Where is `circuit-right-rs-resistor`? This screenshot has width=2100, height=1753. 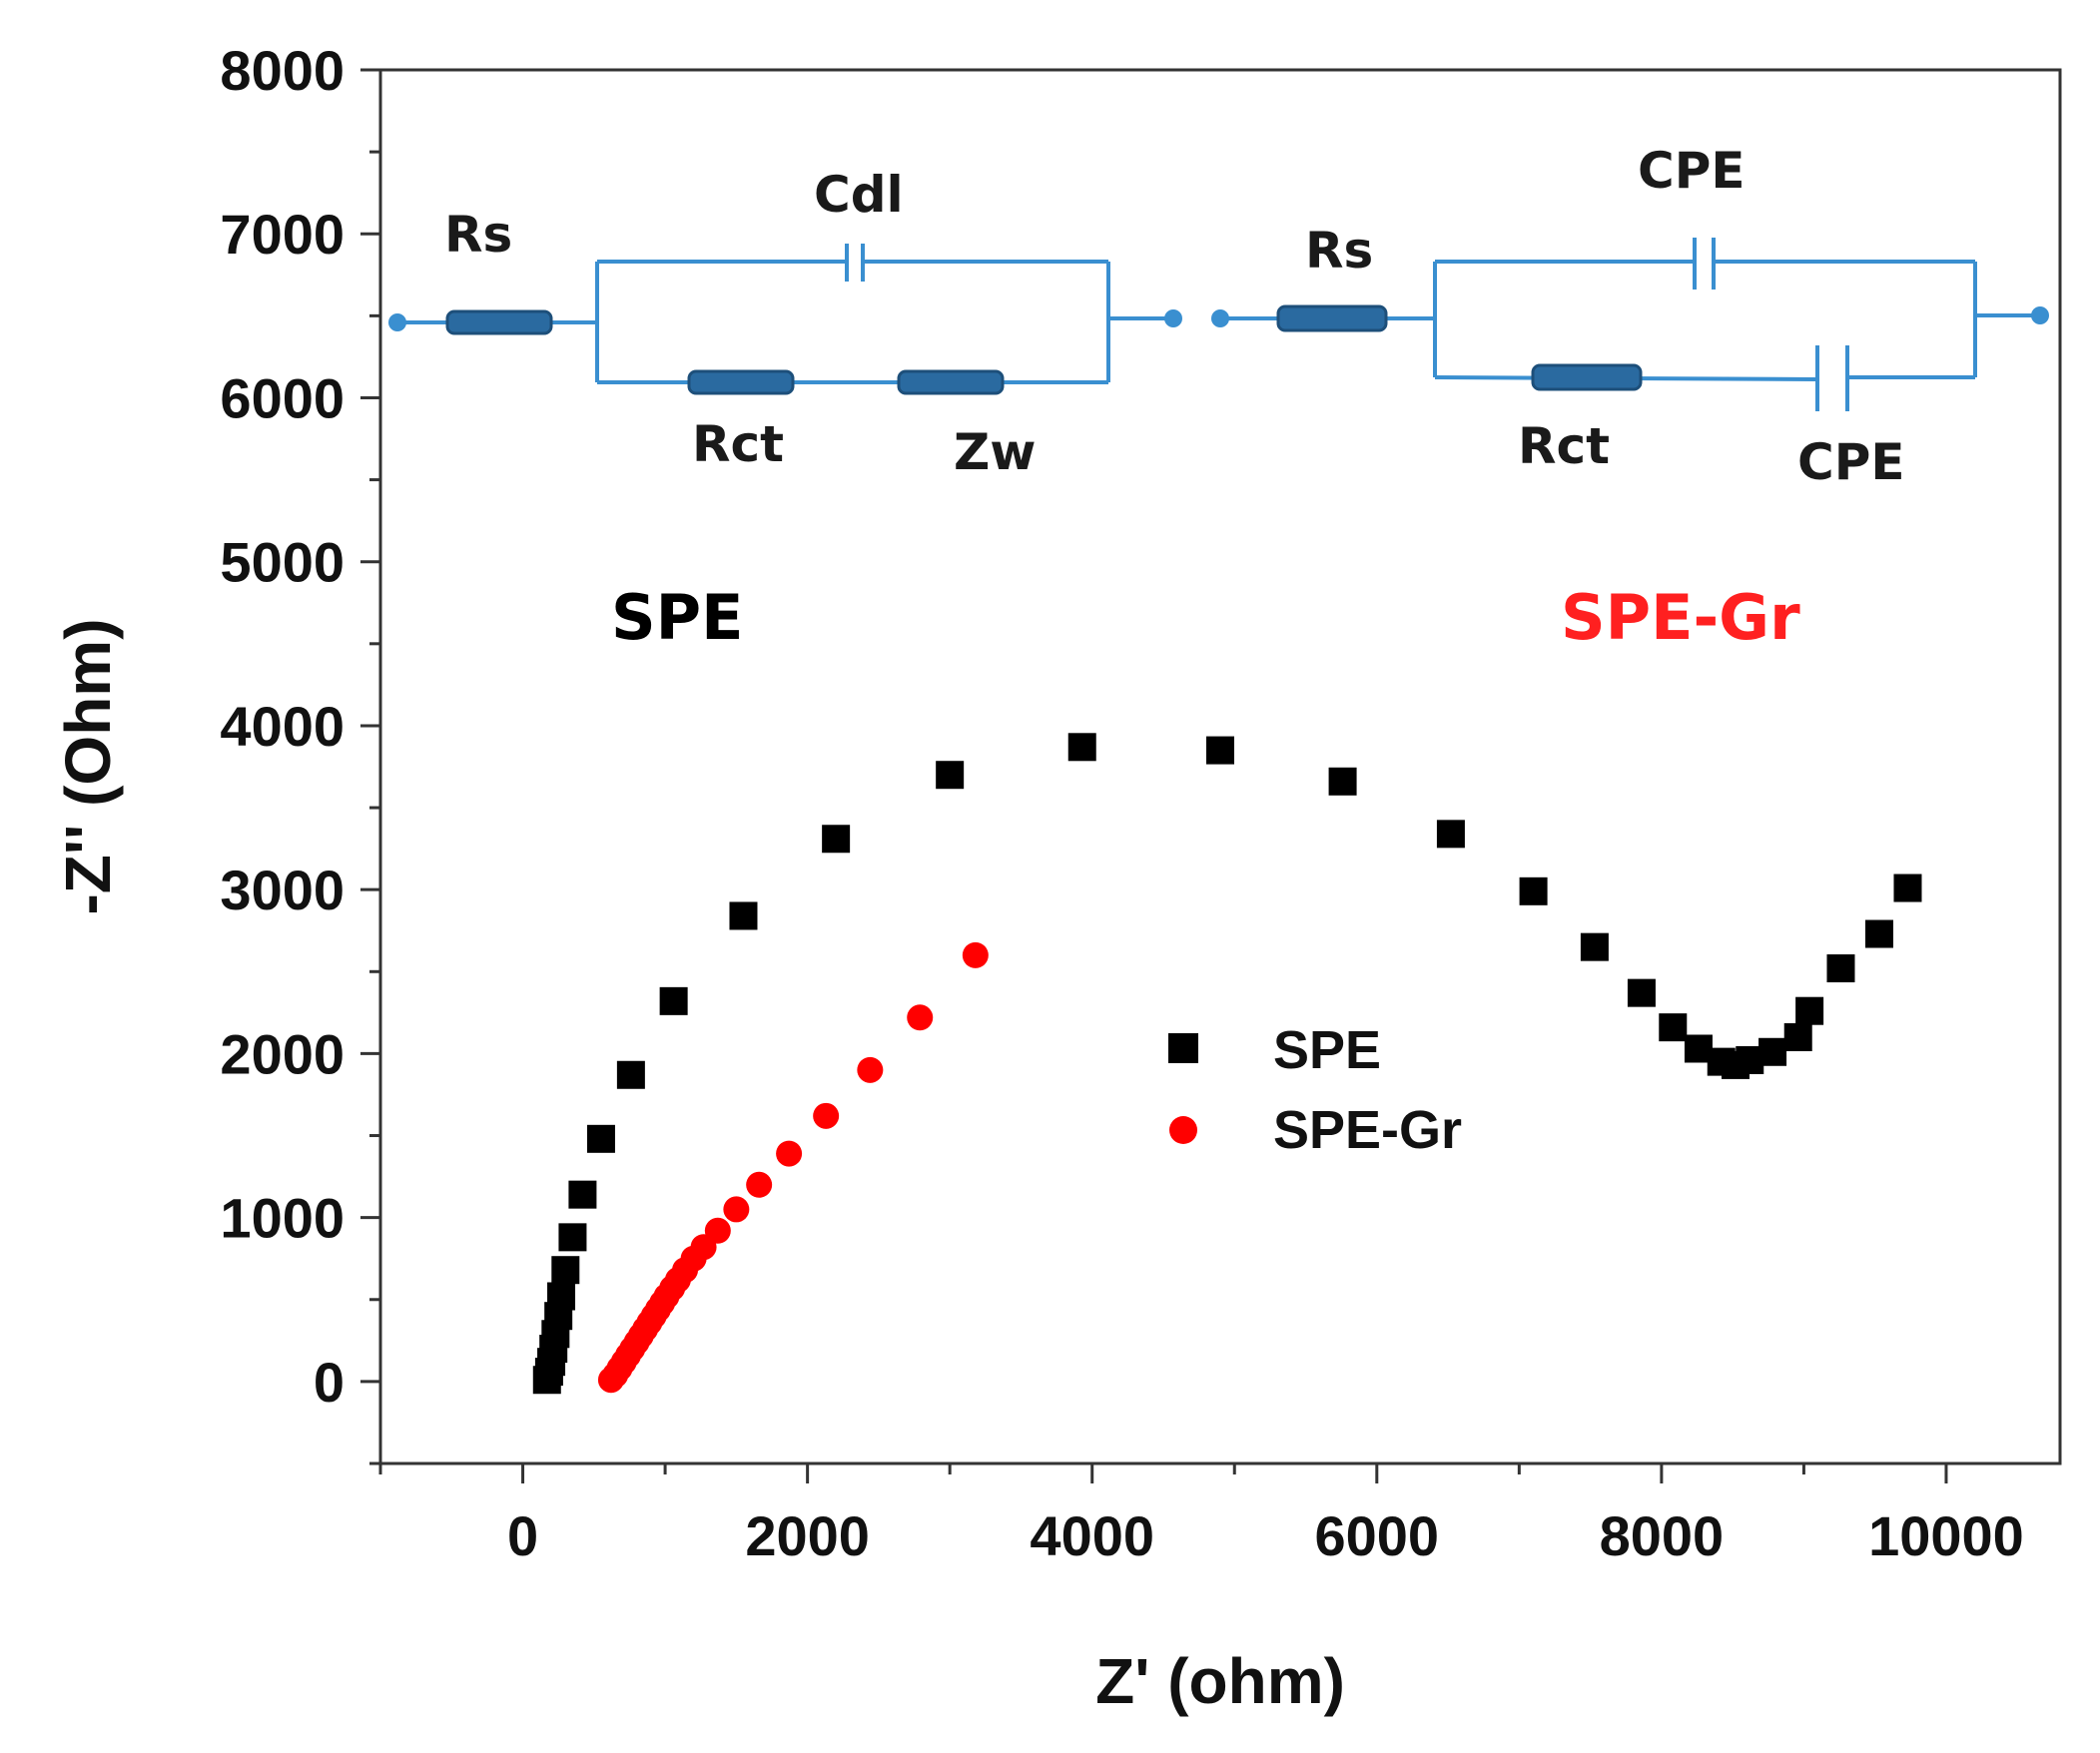
circuit-right-rs-resistor is located at coordinates (1332, 318).